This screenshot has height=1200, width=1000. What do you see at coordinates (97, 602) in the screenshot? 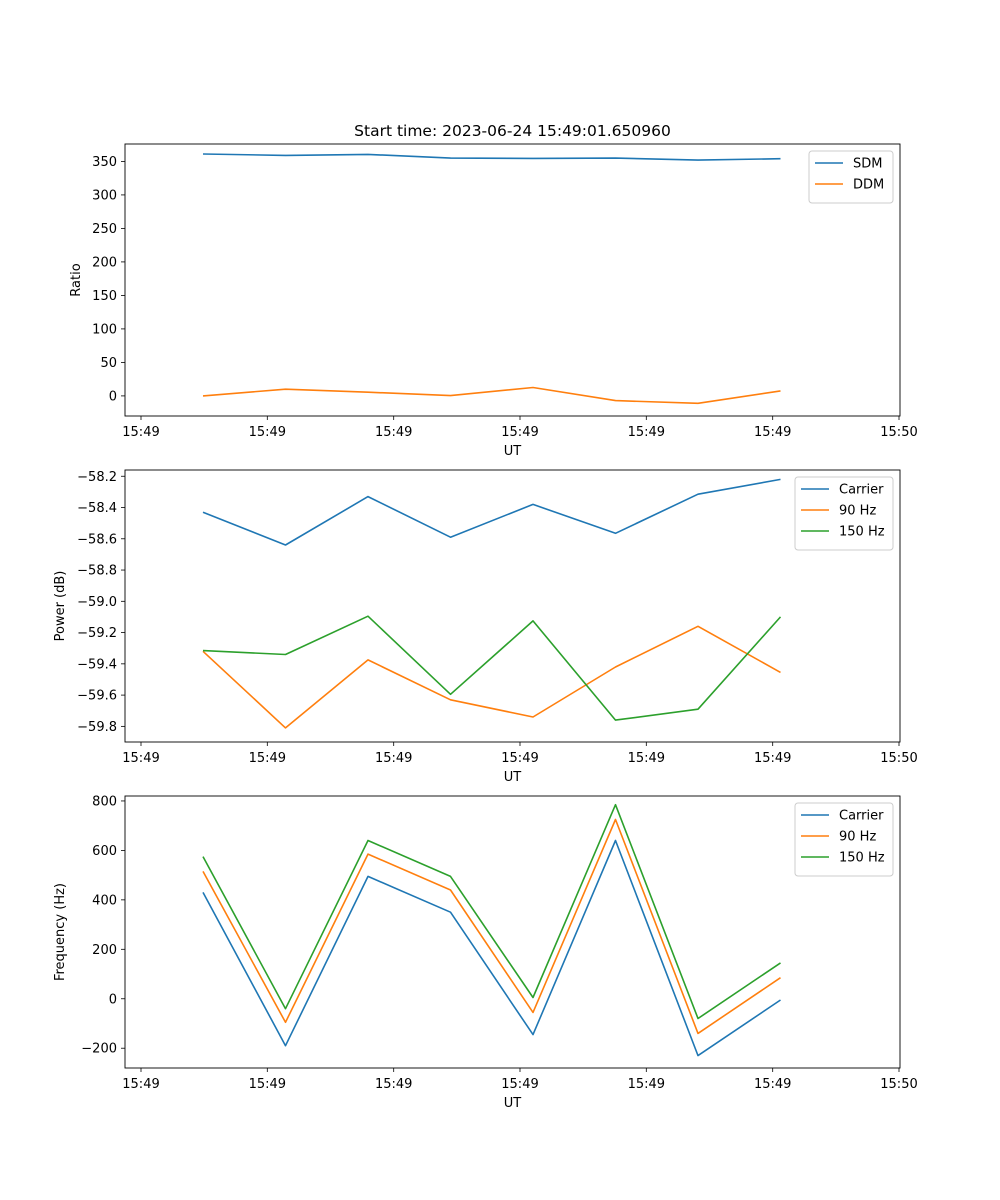
I see `y-tick-label: −59.0` at bounding box center [97, 602].